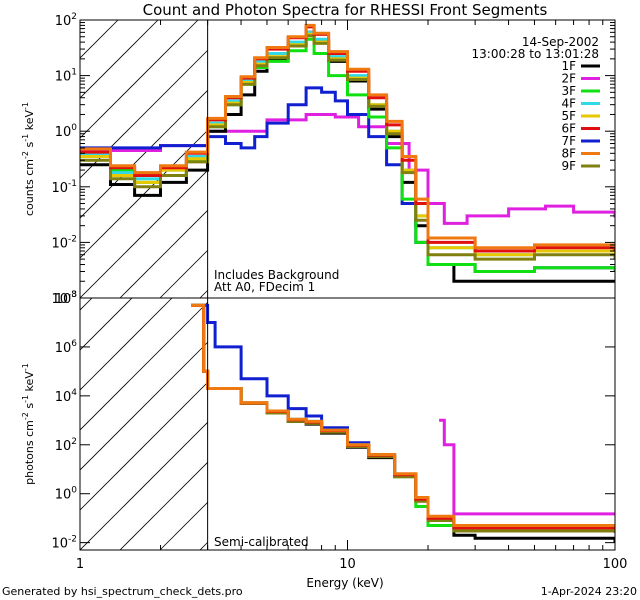  Describe the element at coordinates (344, 583) in the screenshot. I see `x-axis-label: Energy (keV)` at that location.